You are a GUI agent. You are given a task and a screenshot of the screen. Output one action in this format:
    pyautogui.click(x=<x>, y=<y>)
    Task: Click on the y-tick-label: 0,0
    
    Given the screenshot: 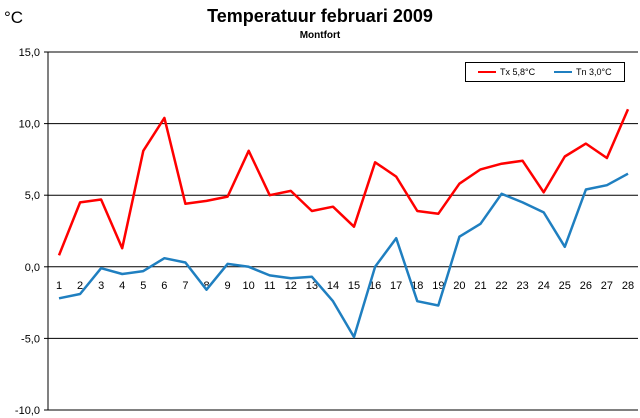 What is the action you would take?
    pyautogui.click(x=32, y=268)
    